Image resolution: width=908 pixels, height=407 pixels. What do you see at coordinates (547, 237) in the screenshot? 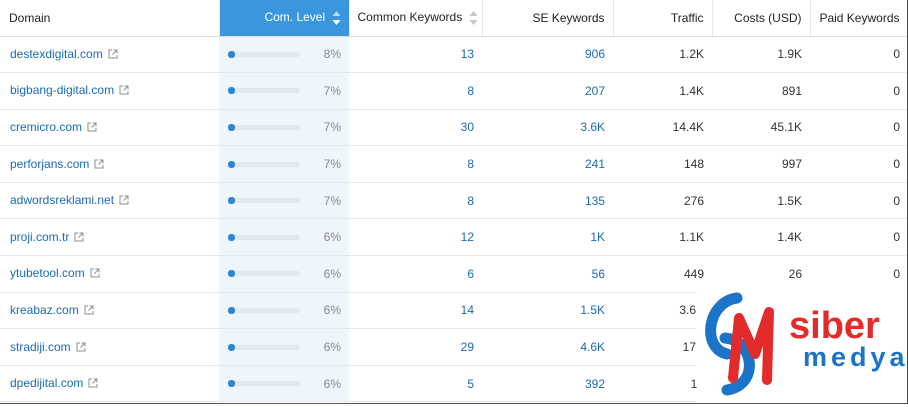
I see `se-keywords-cell: 1K` at bounding box center [547, 237].